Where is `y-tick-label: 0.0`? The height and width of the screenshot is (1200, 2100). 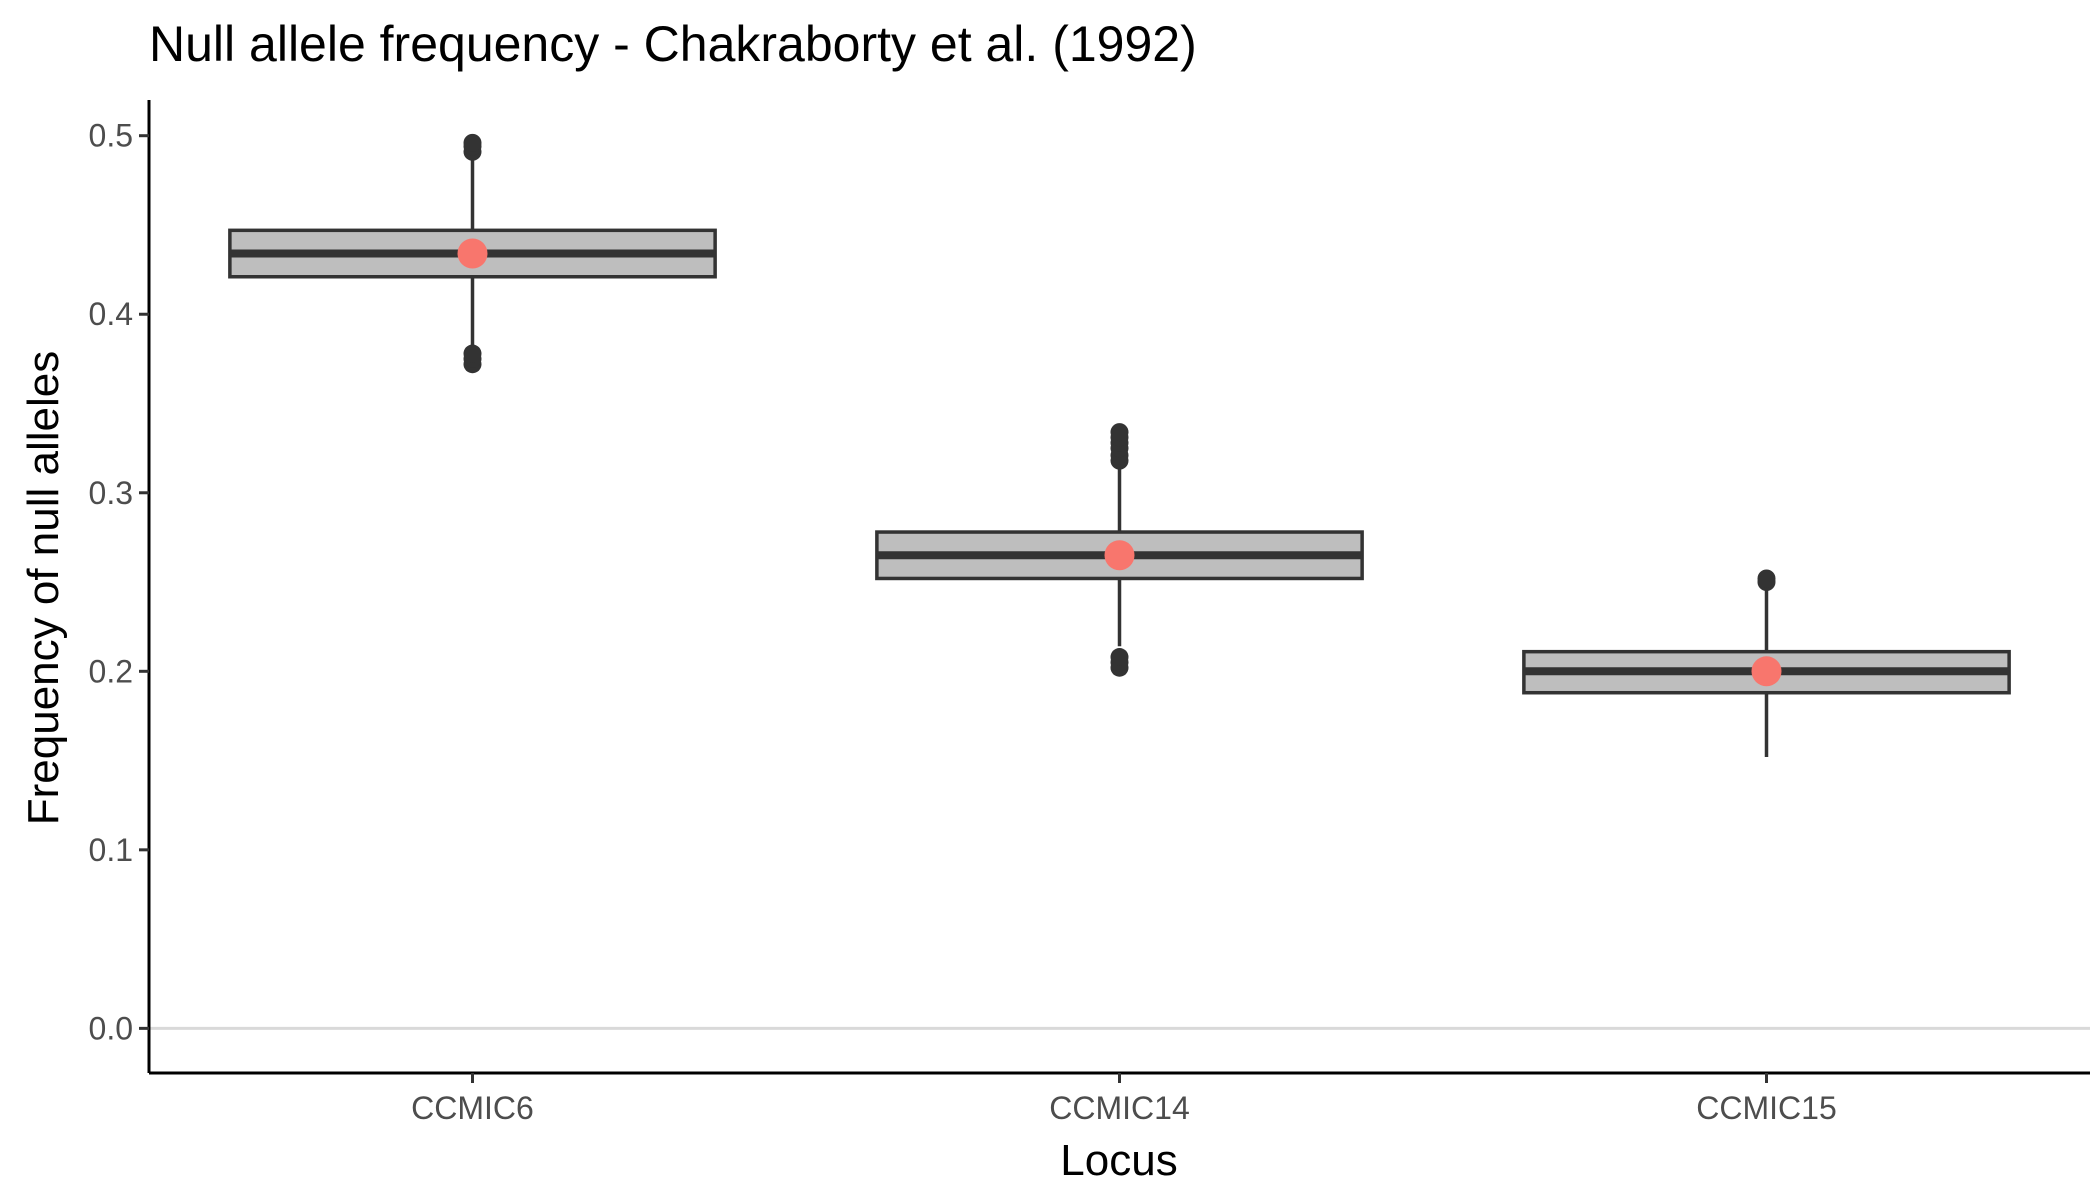 y-tick-label: 0.0 is located at coordinates (111, 1028).